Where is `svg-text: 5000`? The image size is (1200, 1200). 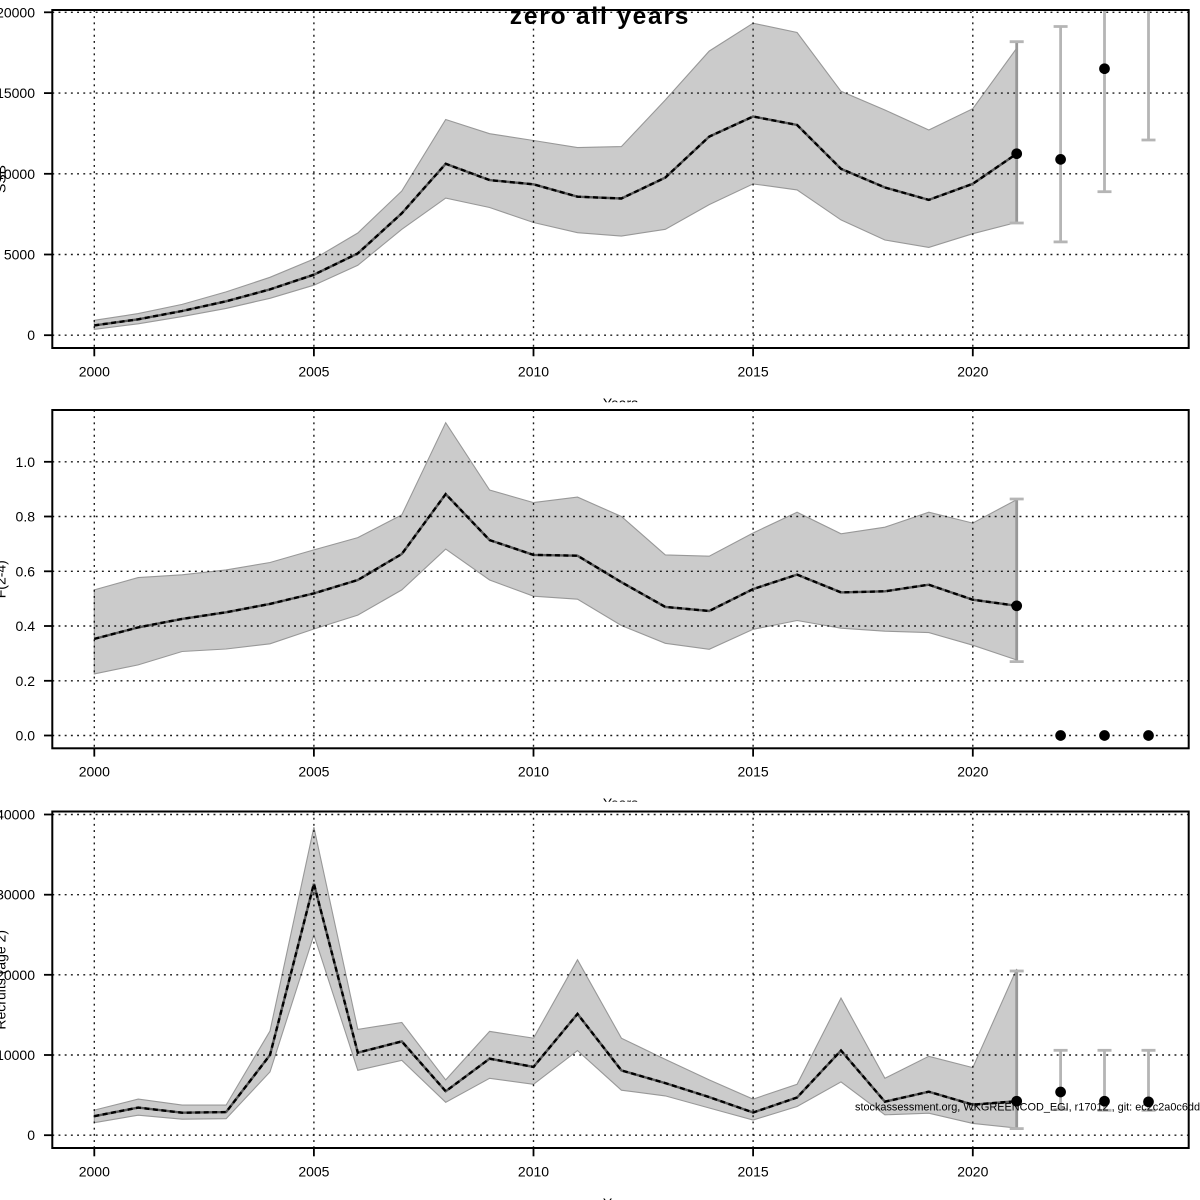 svg-text: 5000 is located at coordinates (19, 255).